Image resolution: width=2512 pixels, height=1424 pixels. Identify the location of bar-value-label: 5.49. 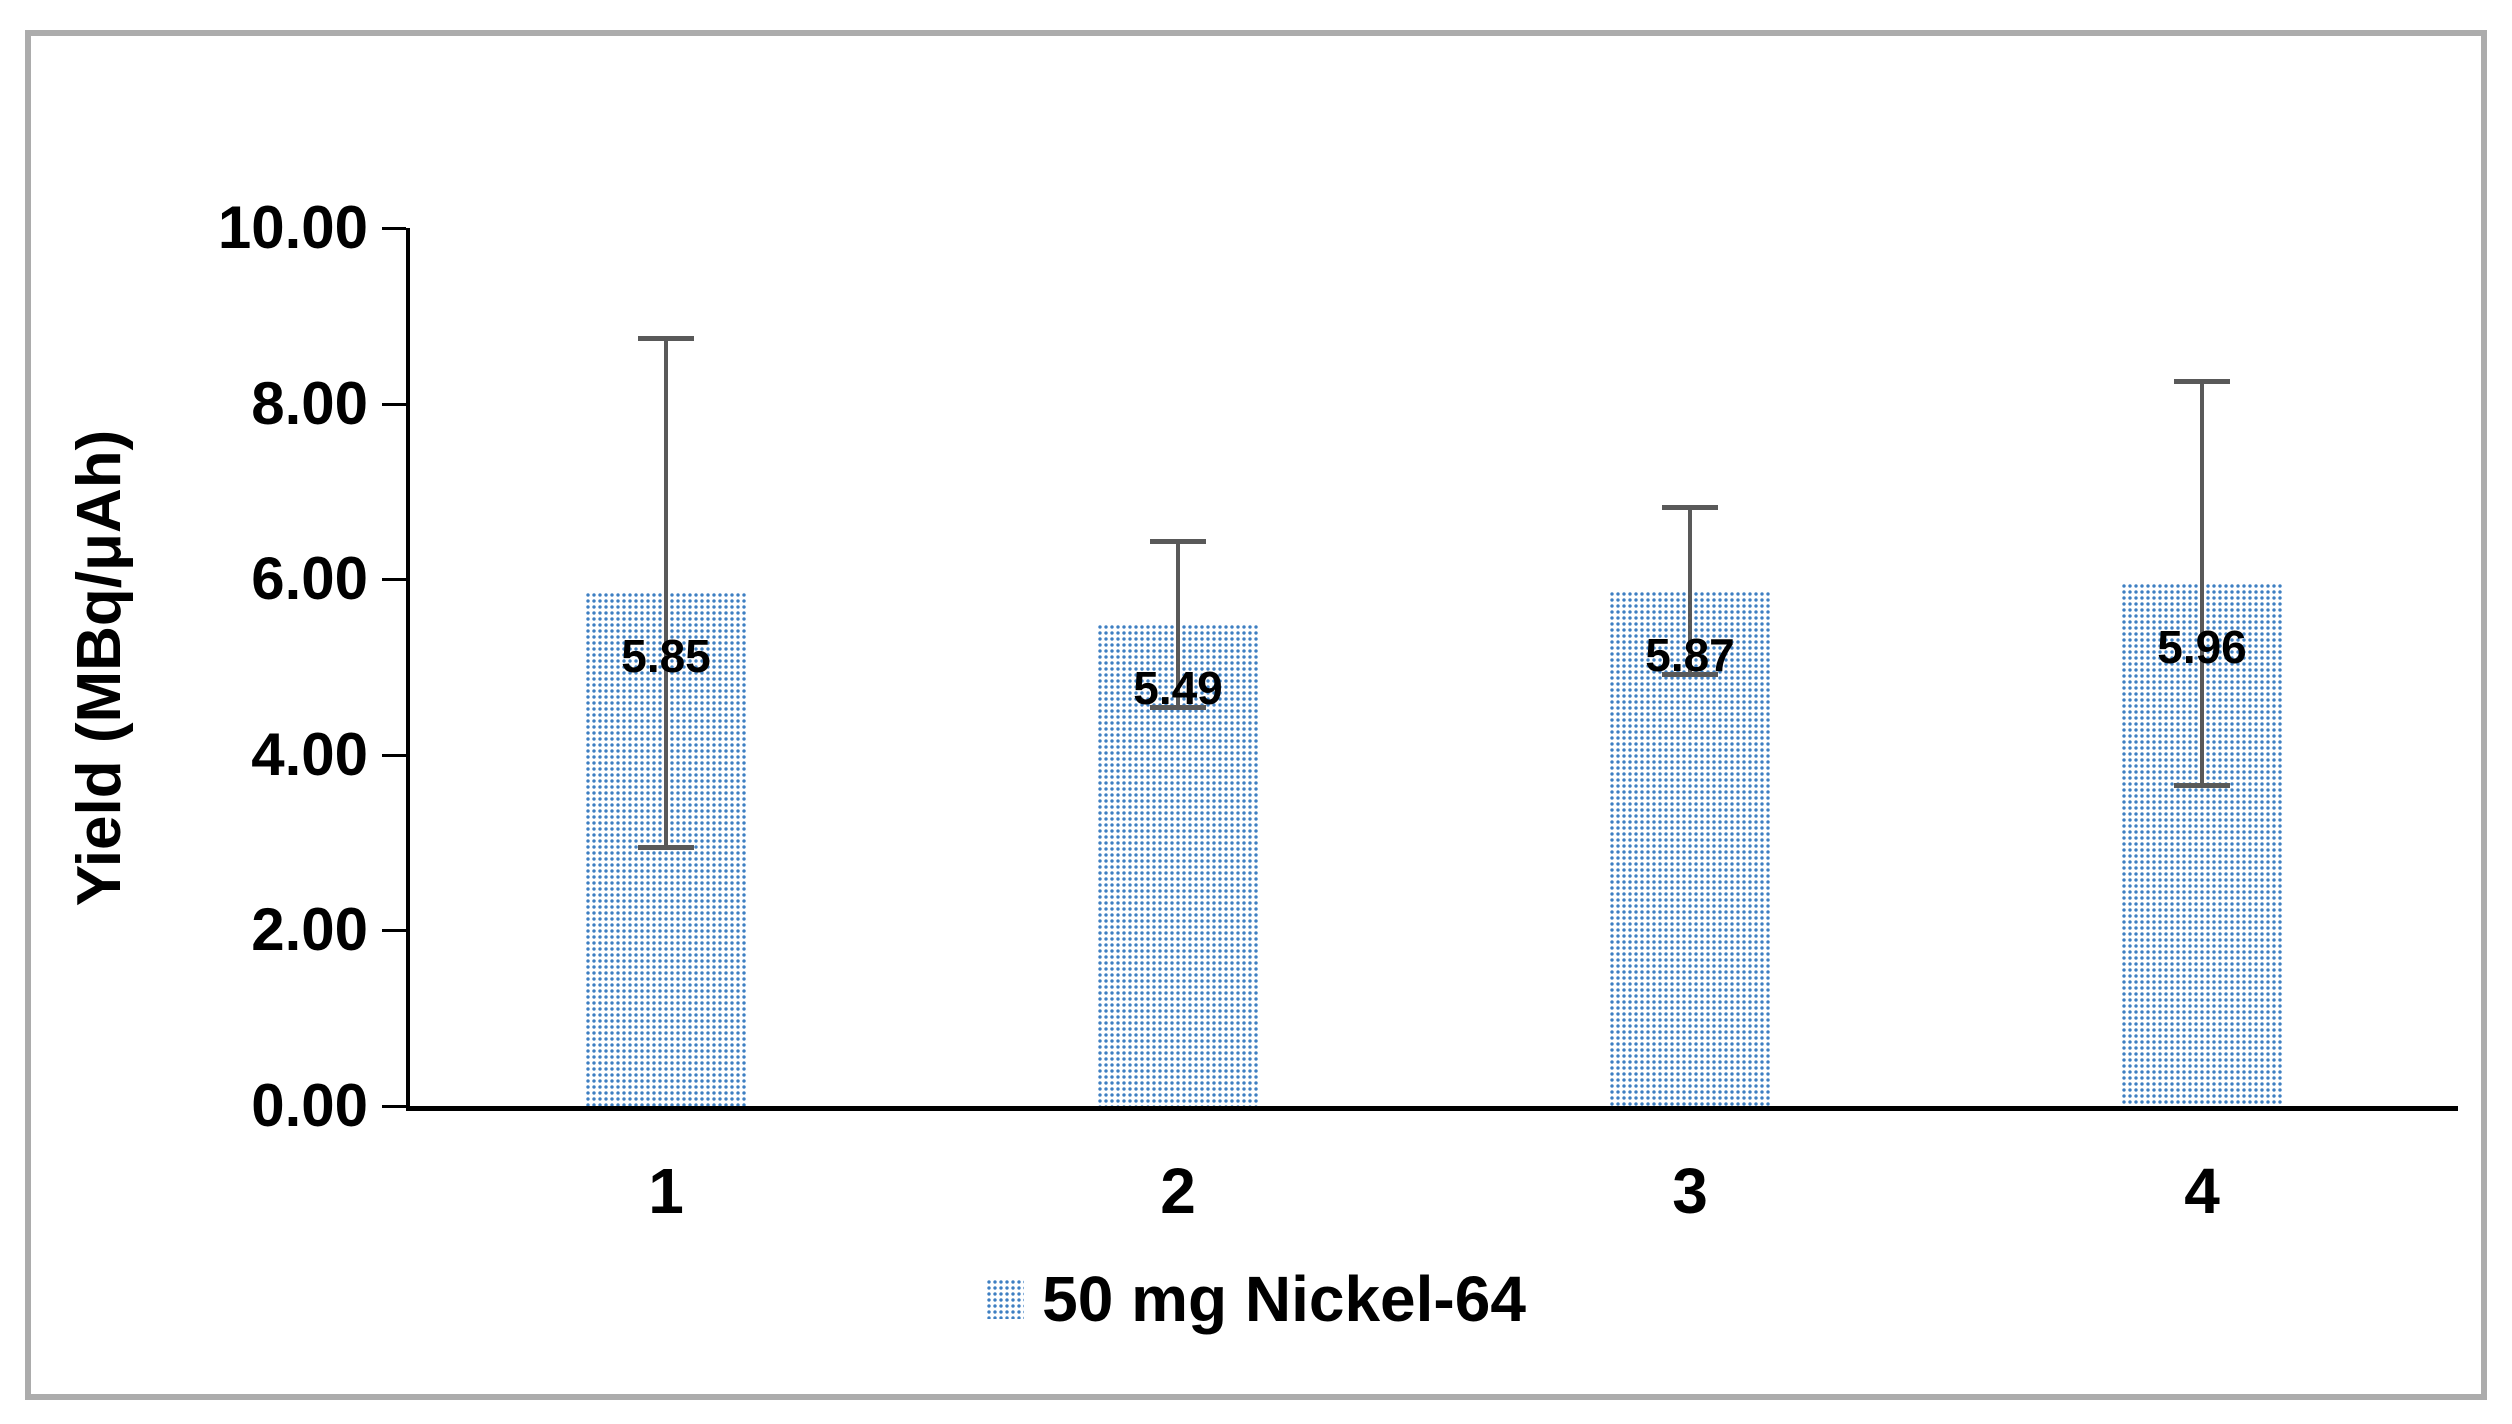
(1178, 687).